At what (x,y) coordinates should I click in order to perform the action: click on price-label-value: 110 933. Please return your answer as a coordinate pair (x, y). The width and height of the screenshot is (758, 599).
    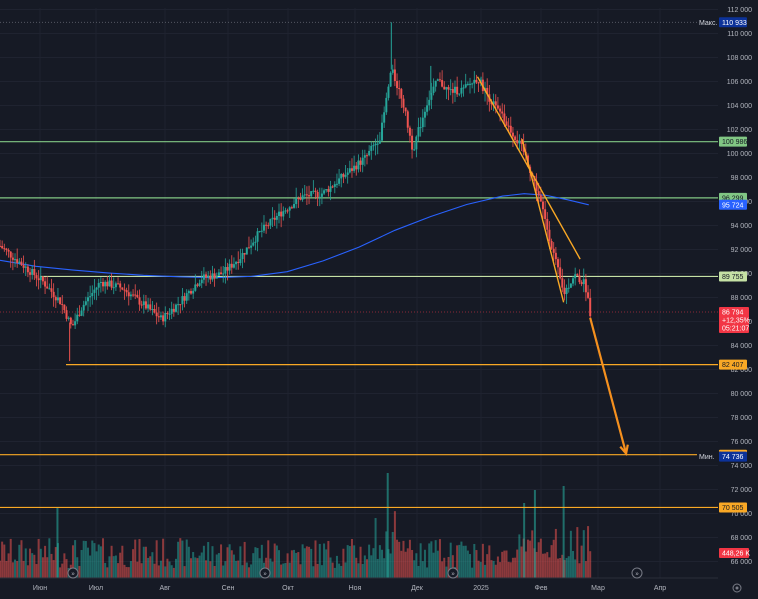
    Looking at the image, I should click on (734, 23).